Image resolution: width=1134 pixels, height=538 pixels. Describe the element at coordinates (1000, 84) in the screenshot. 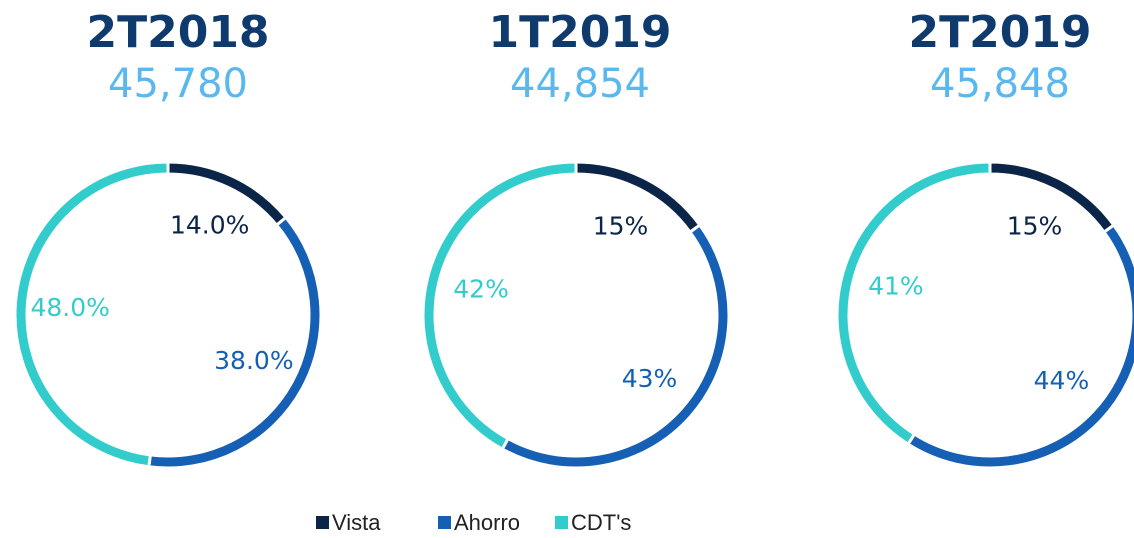

I see `chart-subtitle: 45,848` at that location.